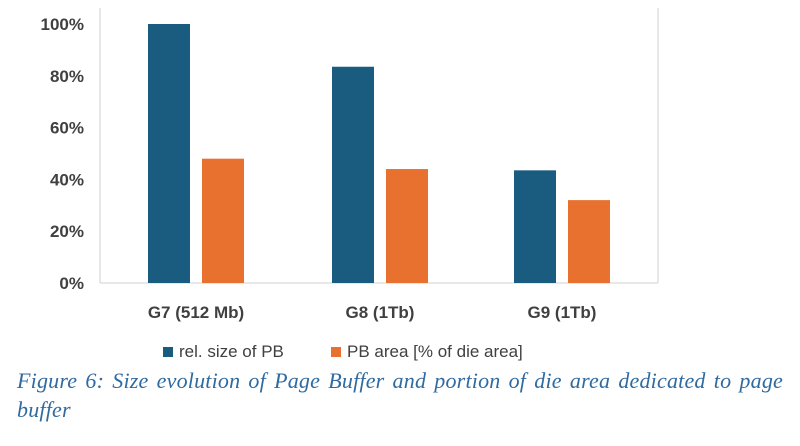 This screenshot has height=446, width=800. I want to click on legend-label: rel. size of PB, so click(231, 351).